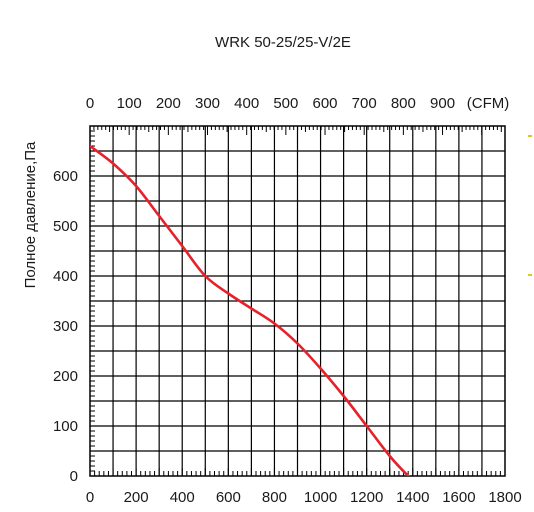 The image size is (534, 512). What do you see at coordinates (458, 497) in the screenshot?
I see `x-tick-label: 1600` at bounding box center [458, 497].